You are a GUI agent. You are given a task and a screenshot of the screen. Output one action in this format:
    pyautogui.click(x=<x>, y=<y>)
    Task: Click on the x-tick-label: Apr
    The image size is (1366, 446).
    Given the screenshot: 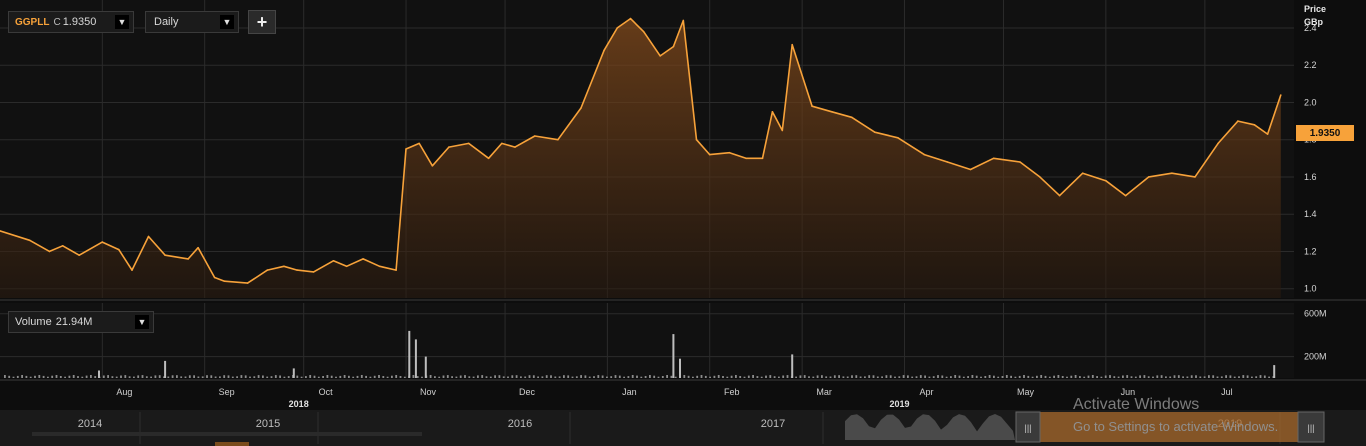 What is the action you would take?
    pyautogui.click(x=926, y=392)
    